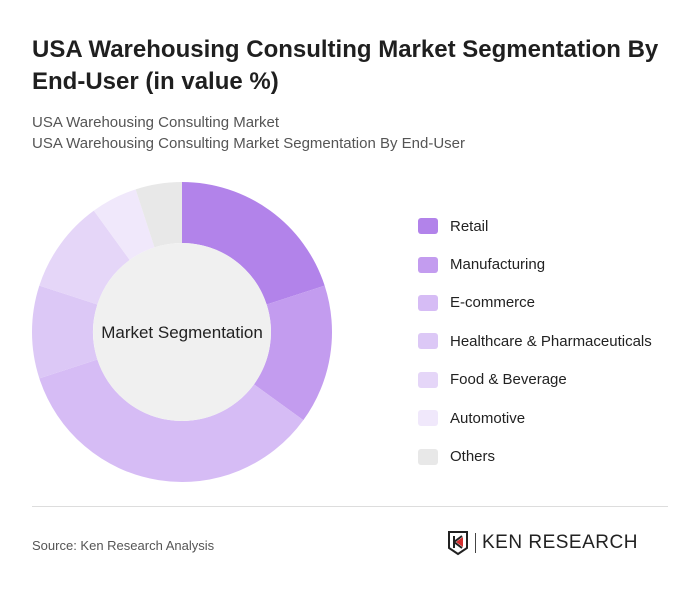 The height and width of the screenshot is (591, 700). I want to click on legend-item: Automotive, so click(535, 418).